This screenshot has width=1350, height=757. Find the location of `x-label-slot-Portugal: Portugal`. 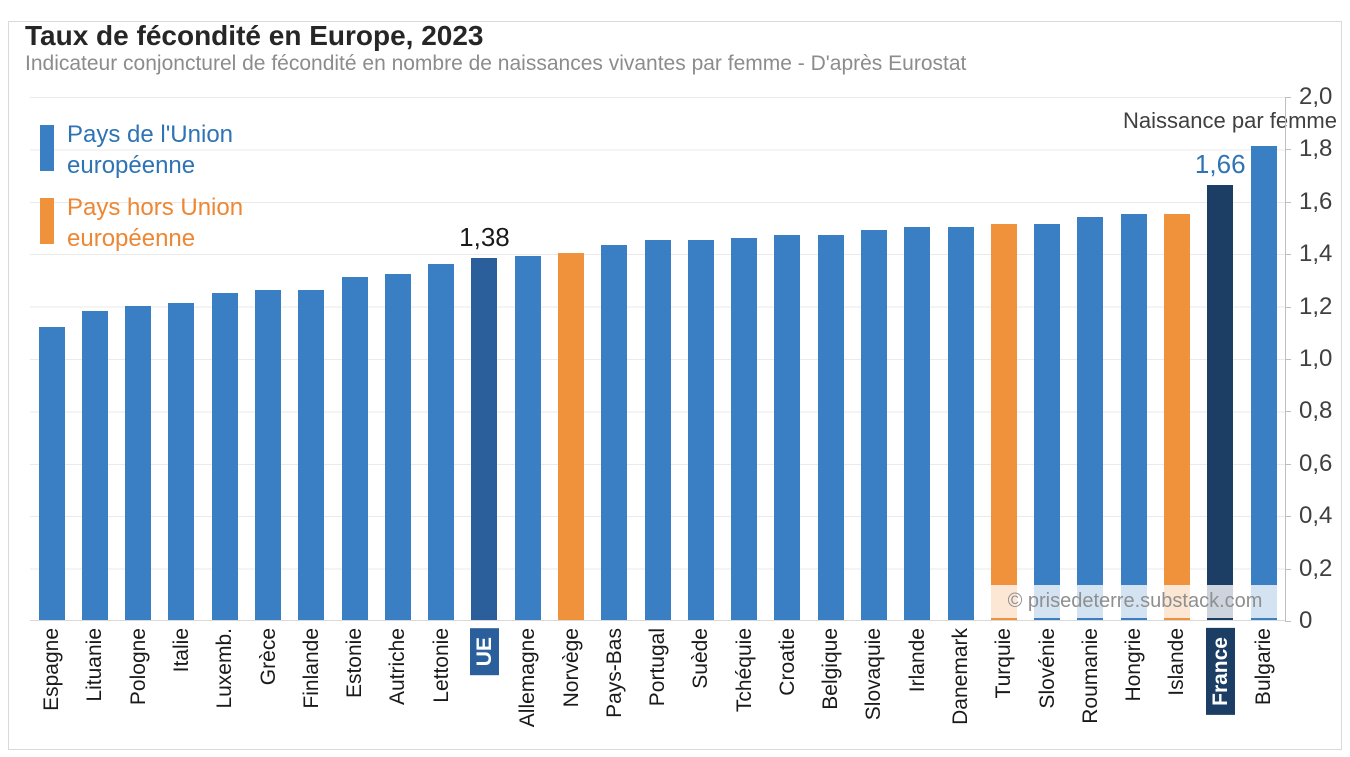

x-label-slot-Portugal: Portugal is located at coordinates (657, 690).